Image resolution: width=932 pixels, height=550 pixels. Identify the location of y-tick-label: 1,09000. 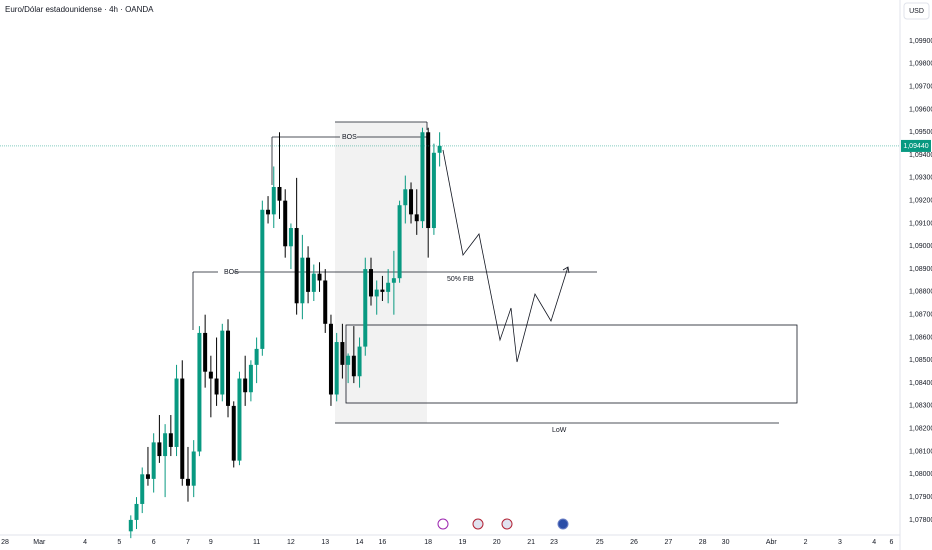
(920, 246).